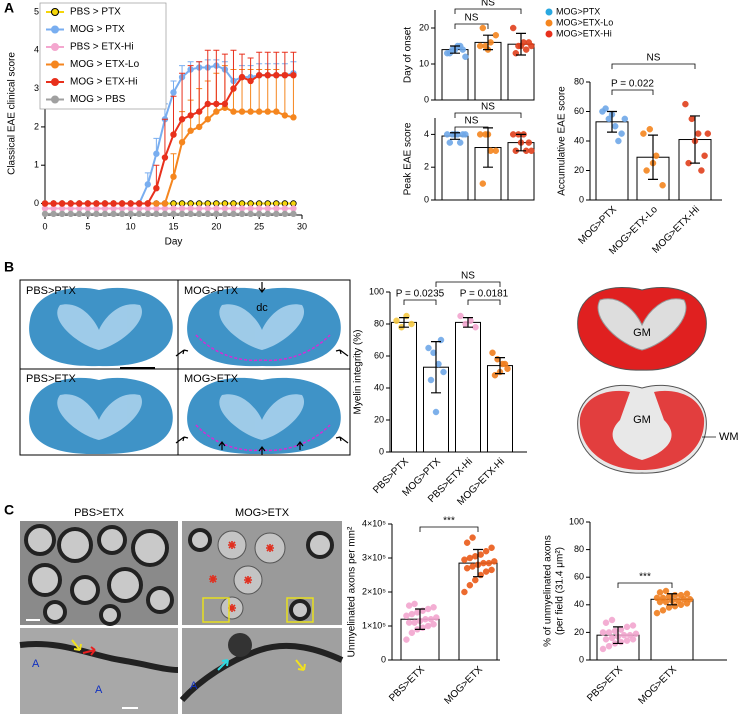 The width and height of the screenshot is (744, 725). What do you see at coordinates (729, 437) in the screenshot?
I see `image-label: WM` at bounding box center [729, 437].